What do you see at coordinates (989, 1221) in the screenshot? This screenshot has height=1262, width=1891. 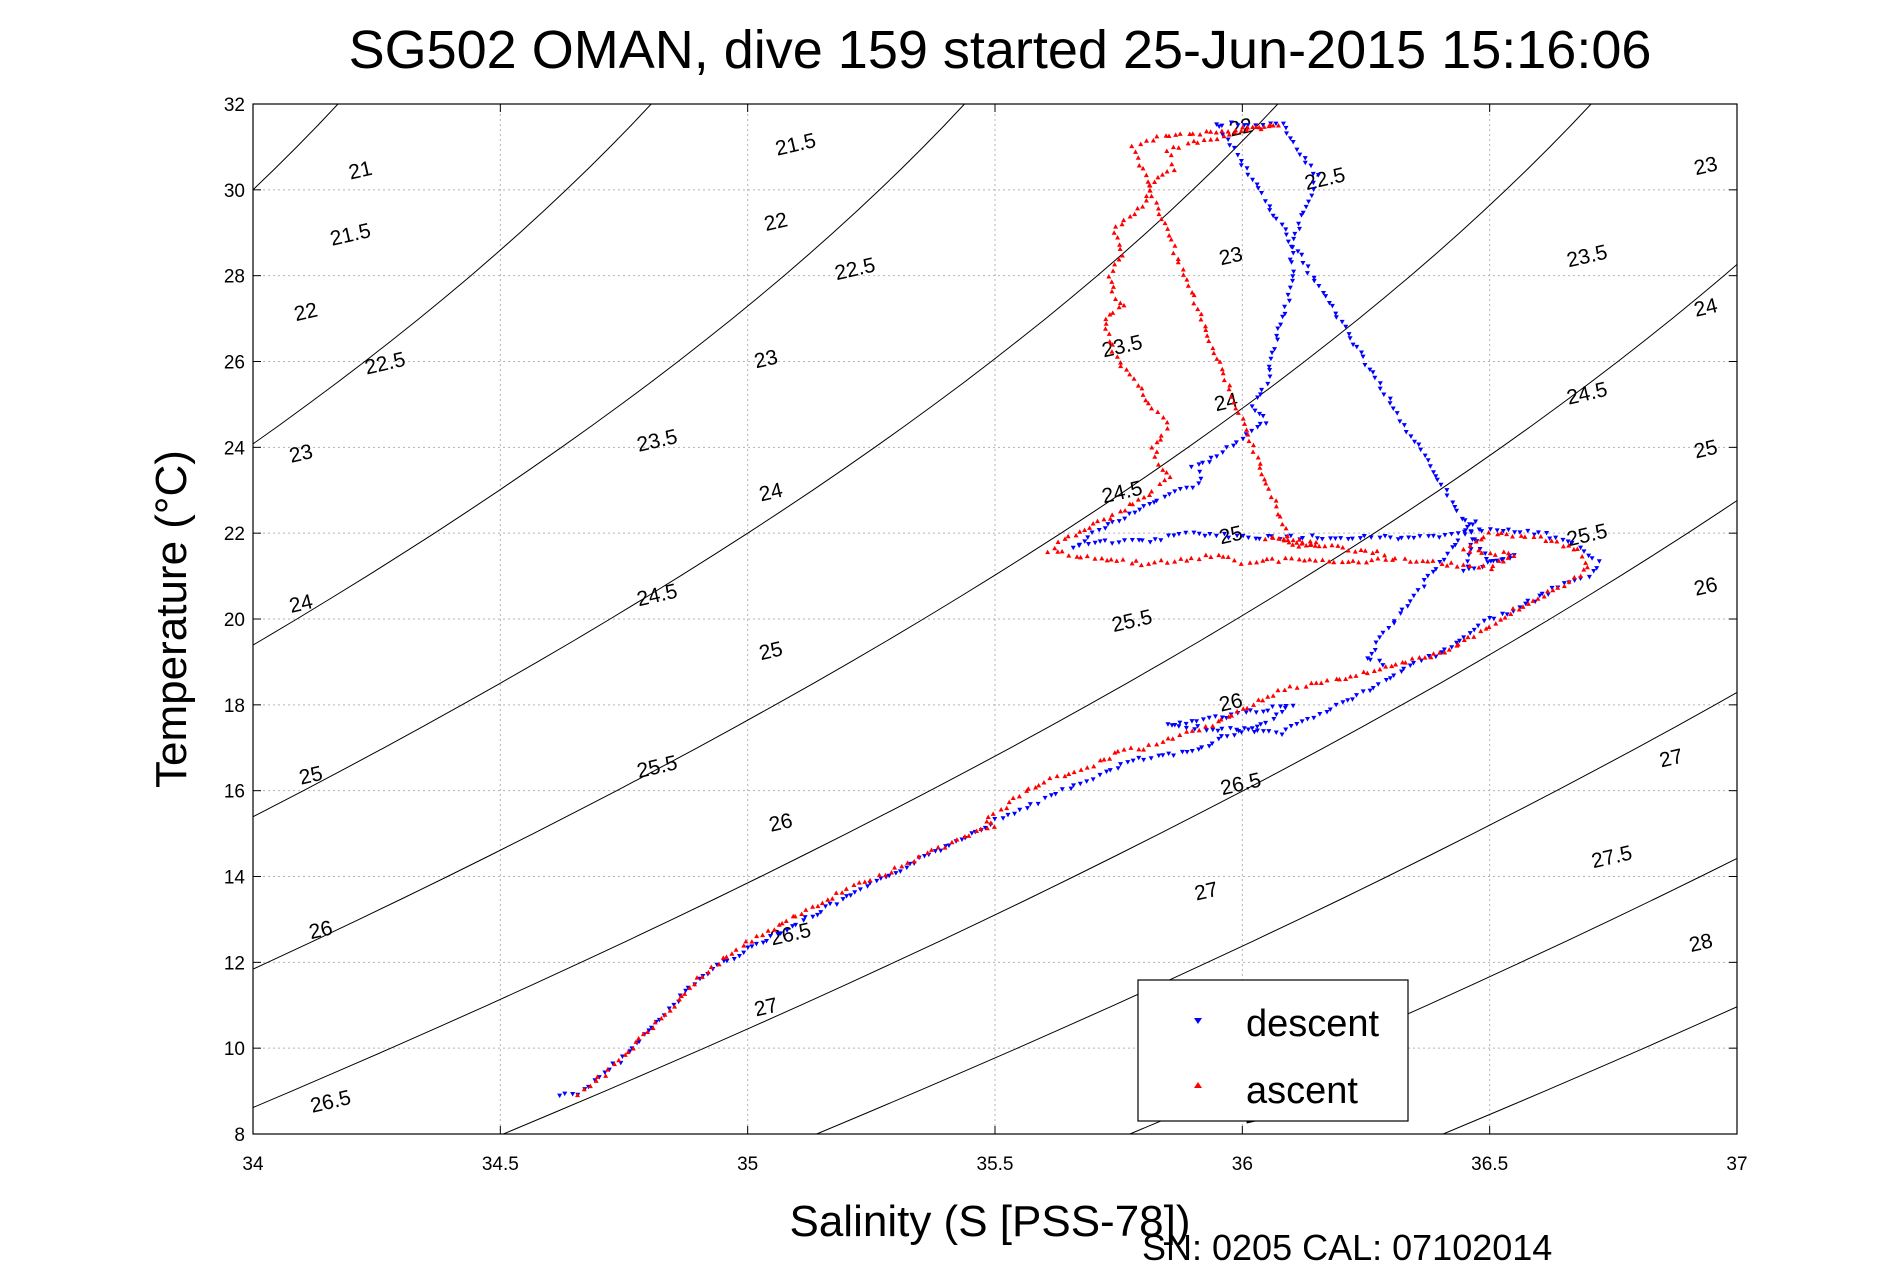 I see `x-axis-label: Salinity (S [PSS-78])` at bounding box center [989, 1221].